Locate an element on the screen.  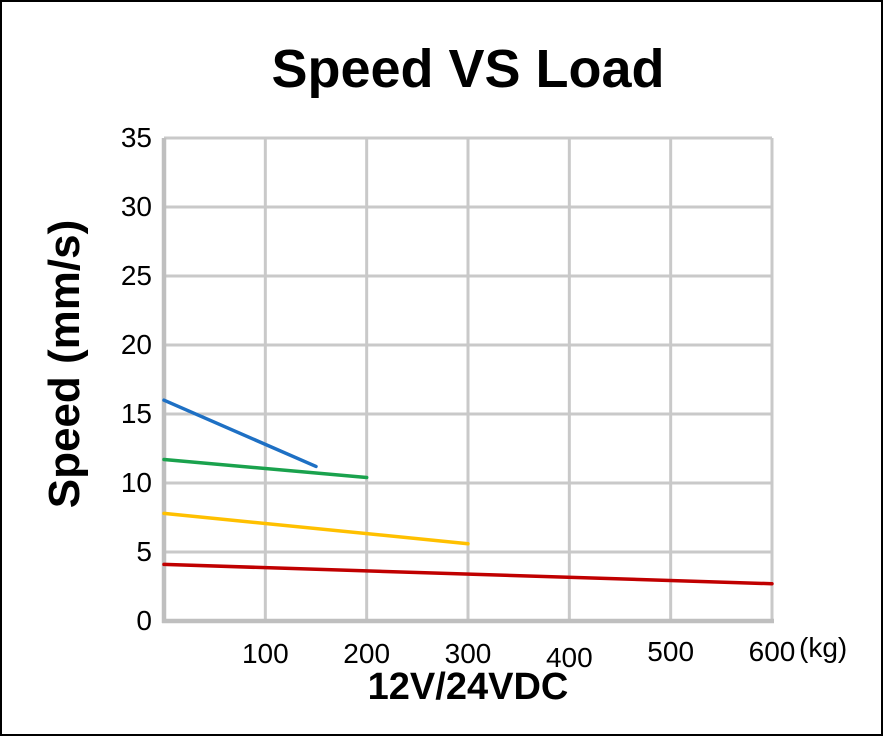
series-line-curve-4-red is located at coordinates (468, 574).